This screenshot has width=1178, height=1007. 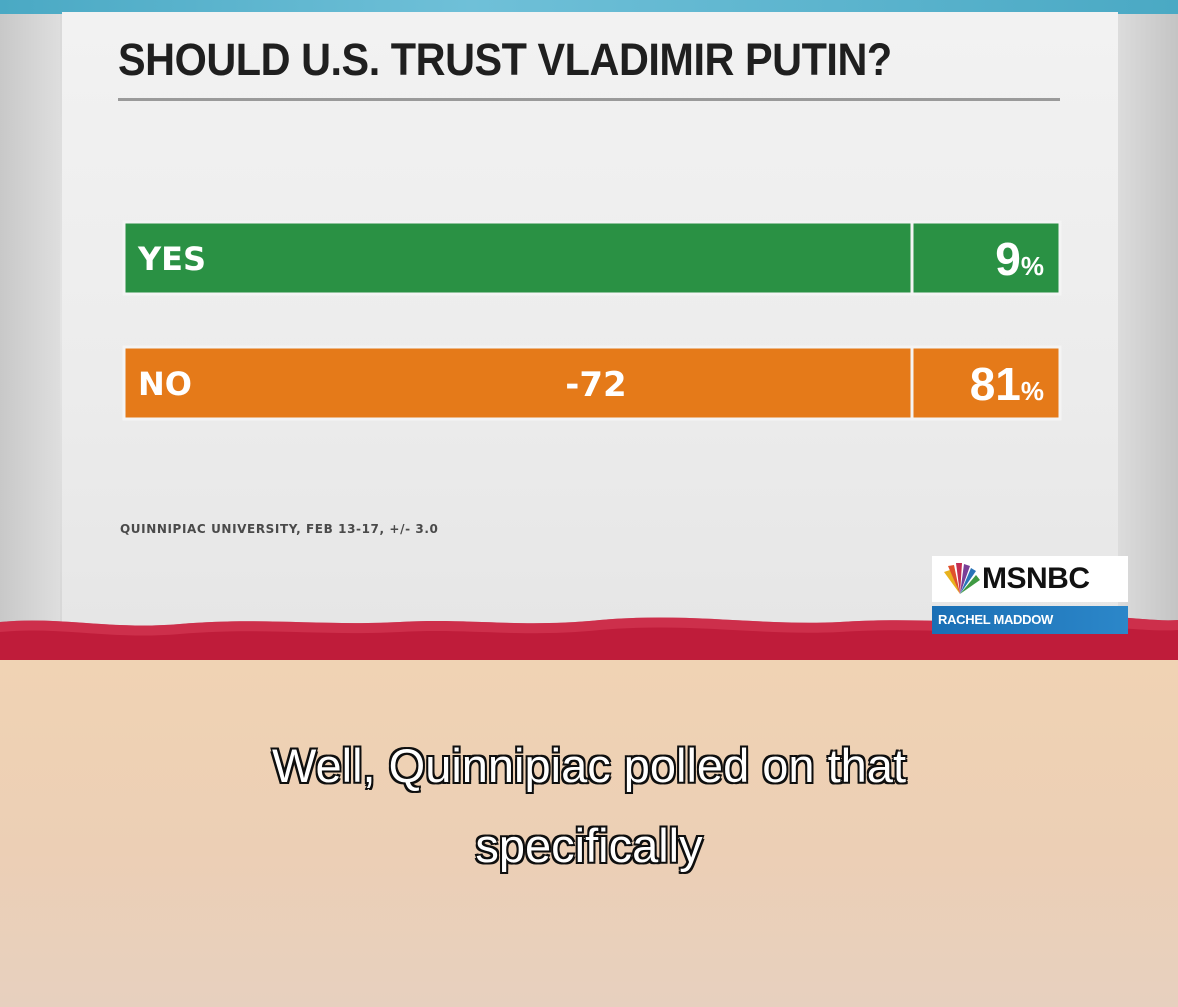 What do you see at coordinates (1148, 330) in the screenshot?
I see `board-right-edge` at bounding box center [1148, 330].